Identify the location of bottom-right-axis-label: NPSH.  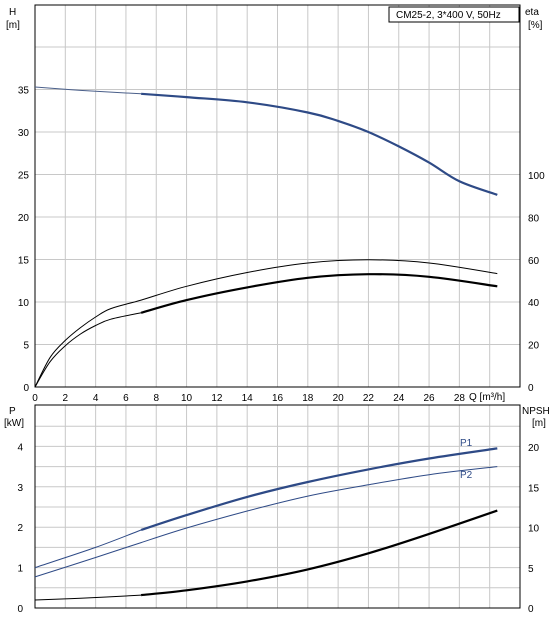
(536, 411).